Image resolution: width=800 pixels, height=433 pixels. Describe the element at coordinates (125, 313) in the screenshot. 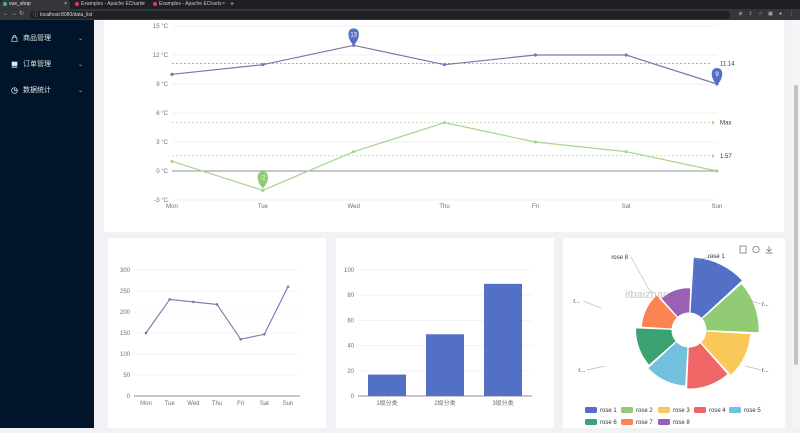

I see `y-tick-label: 200` at that location.